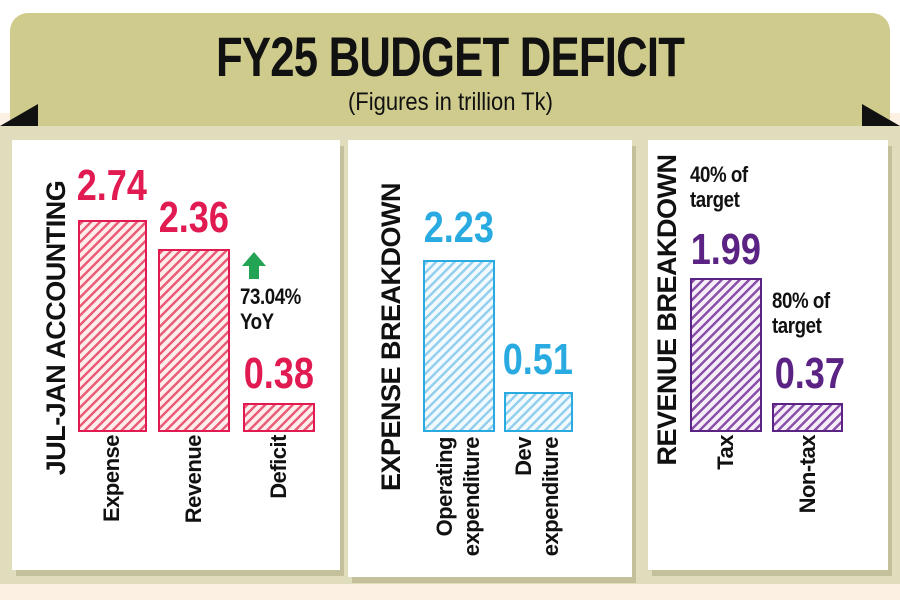 The height and width of the screenshot is (600, 900). What do you see at coordinates (254, 272) in the screenshot?
I see `increase-arrow-stem` at bounding box center [254, 272].